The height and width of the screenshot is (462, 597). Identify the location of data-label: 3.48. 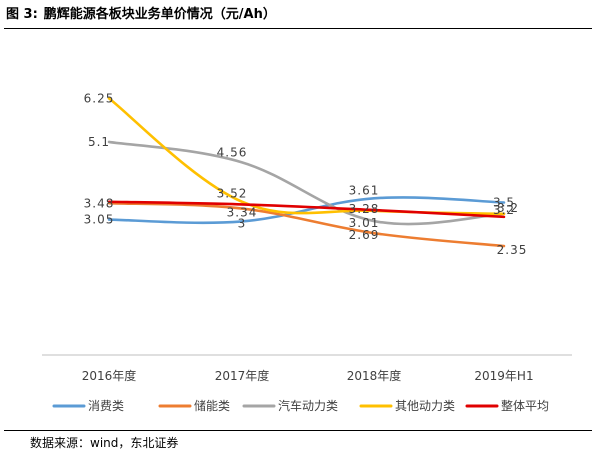
(99, 203).